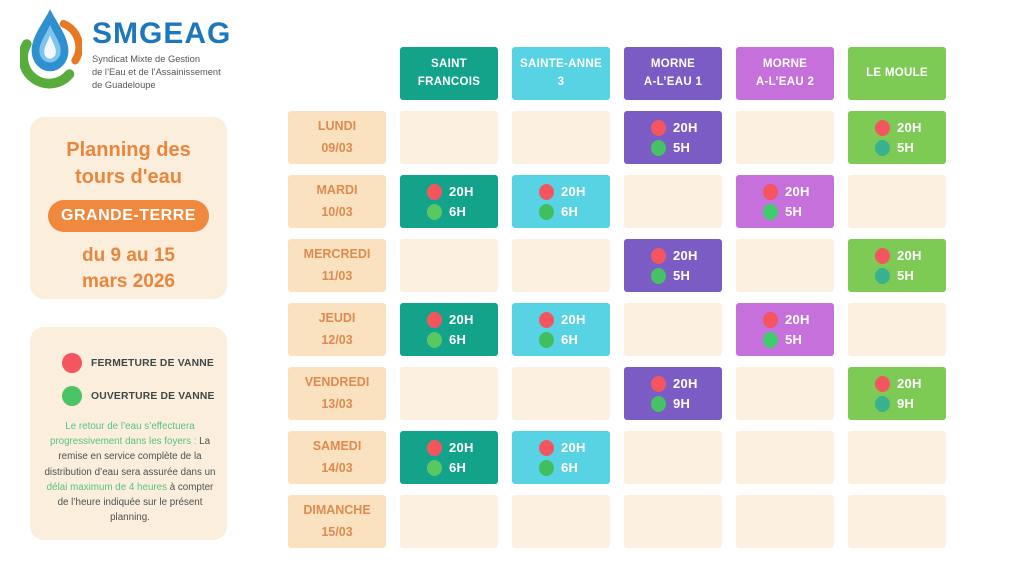 Image resolution: width=1024 pixels, height=576 pixels. What do you see at coordinates (561, 201) in the screenshot?
I see `schedule-cell-sainte-anne-3-10-03: 20H 6H` at bounding box center [561, 201].